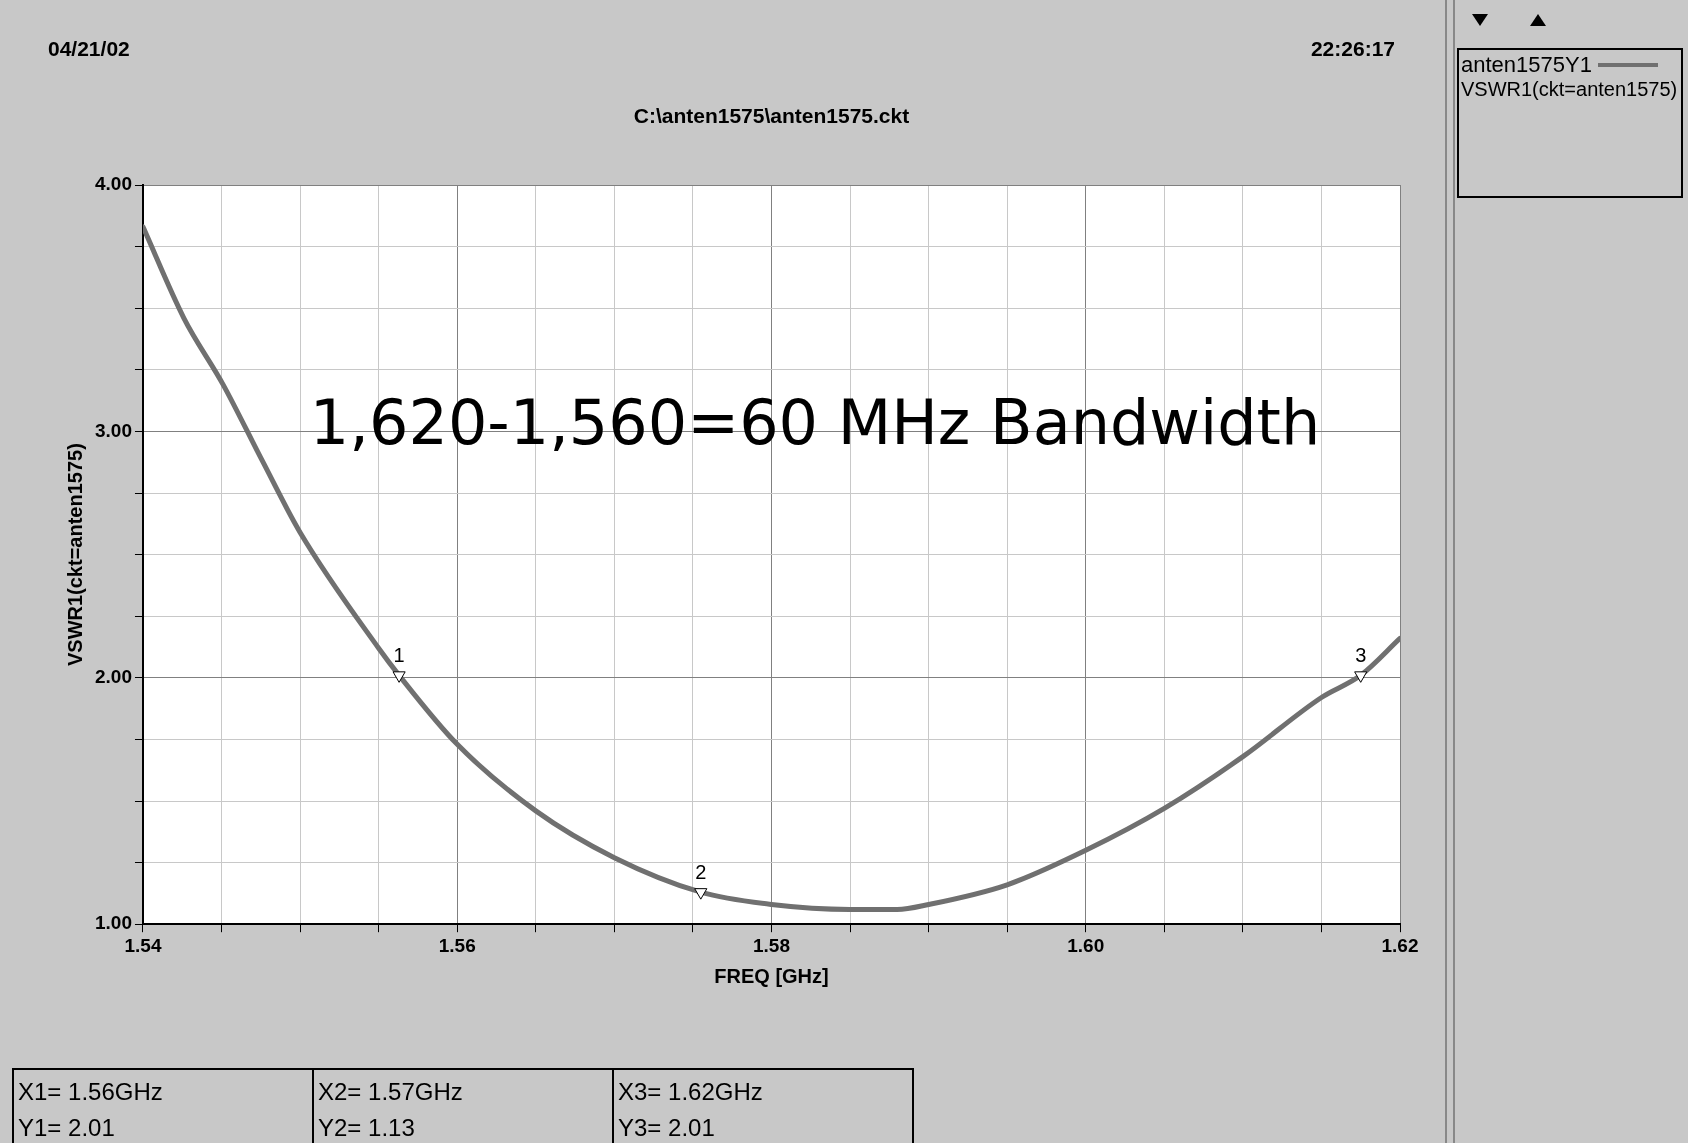 This screenshot has width=1688, height=1143. I want to click on text: C:\anten1575\anten1575.ckt, so click(771, 115).